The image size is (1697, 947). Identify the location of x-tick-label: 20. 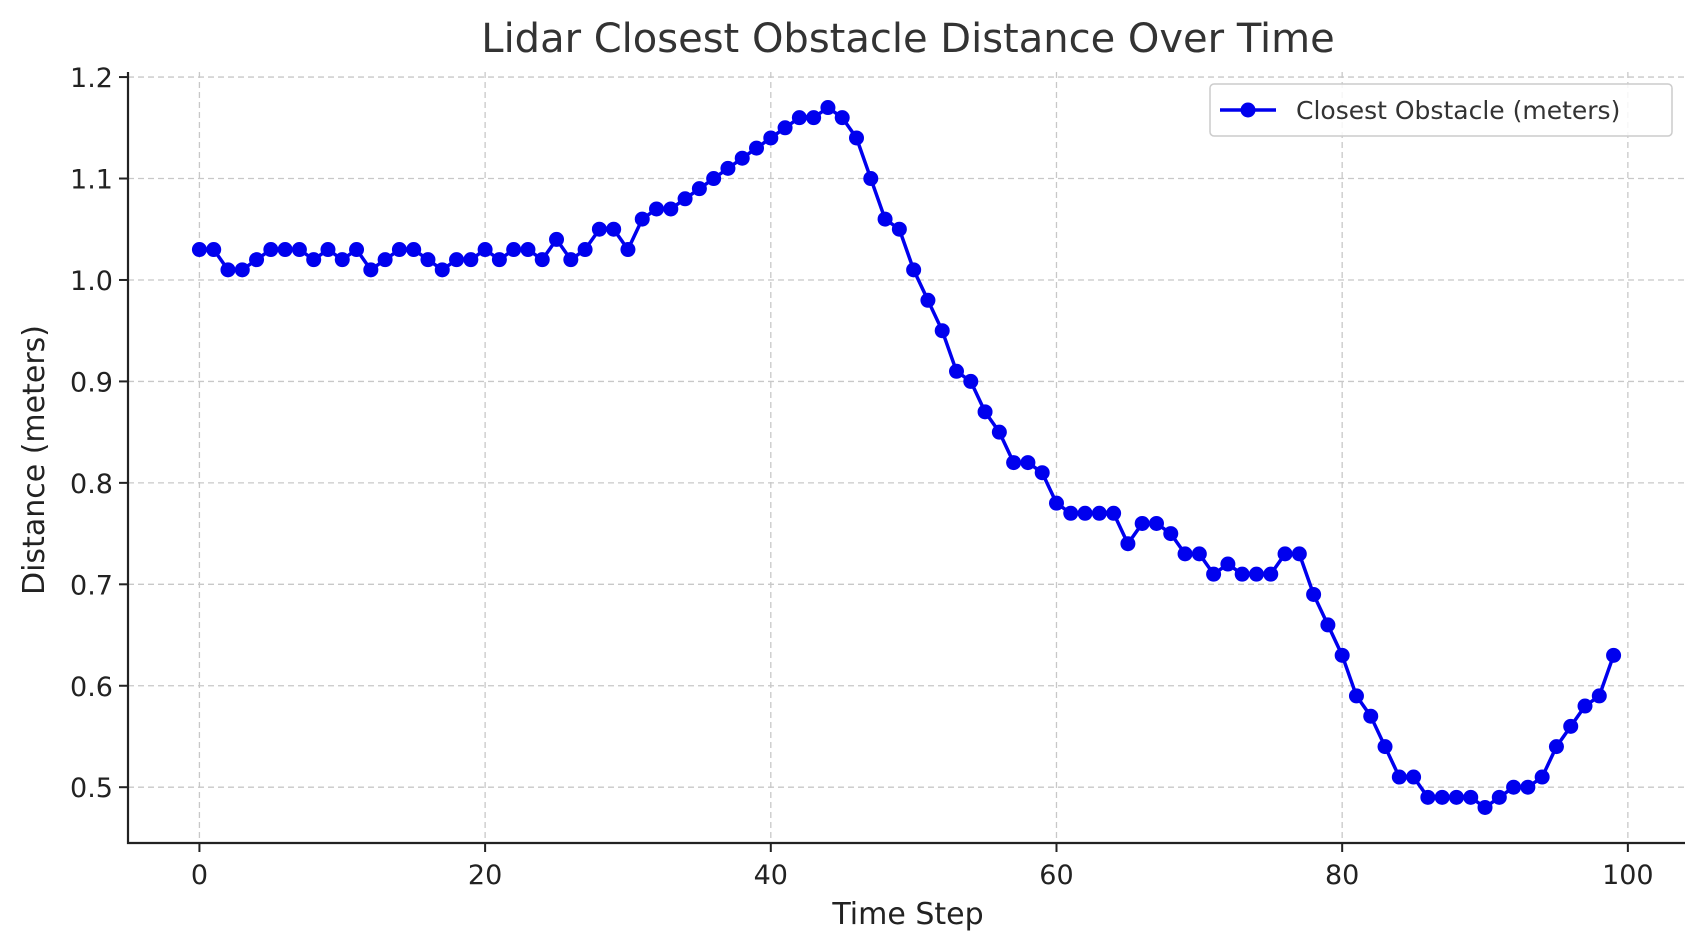
(485, 875).